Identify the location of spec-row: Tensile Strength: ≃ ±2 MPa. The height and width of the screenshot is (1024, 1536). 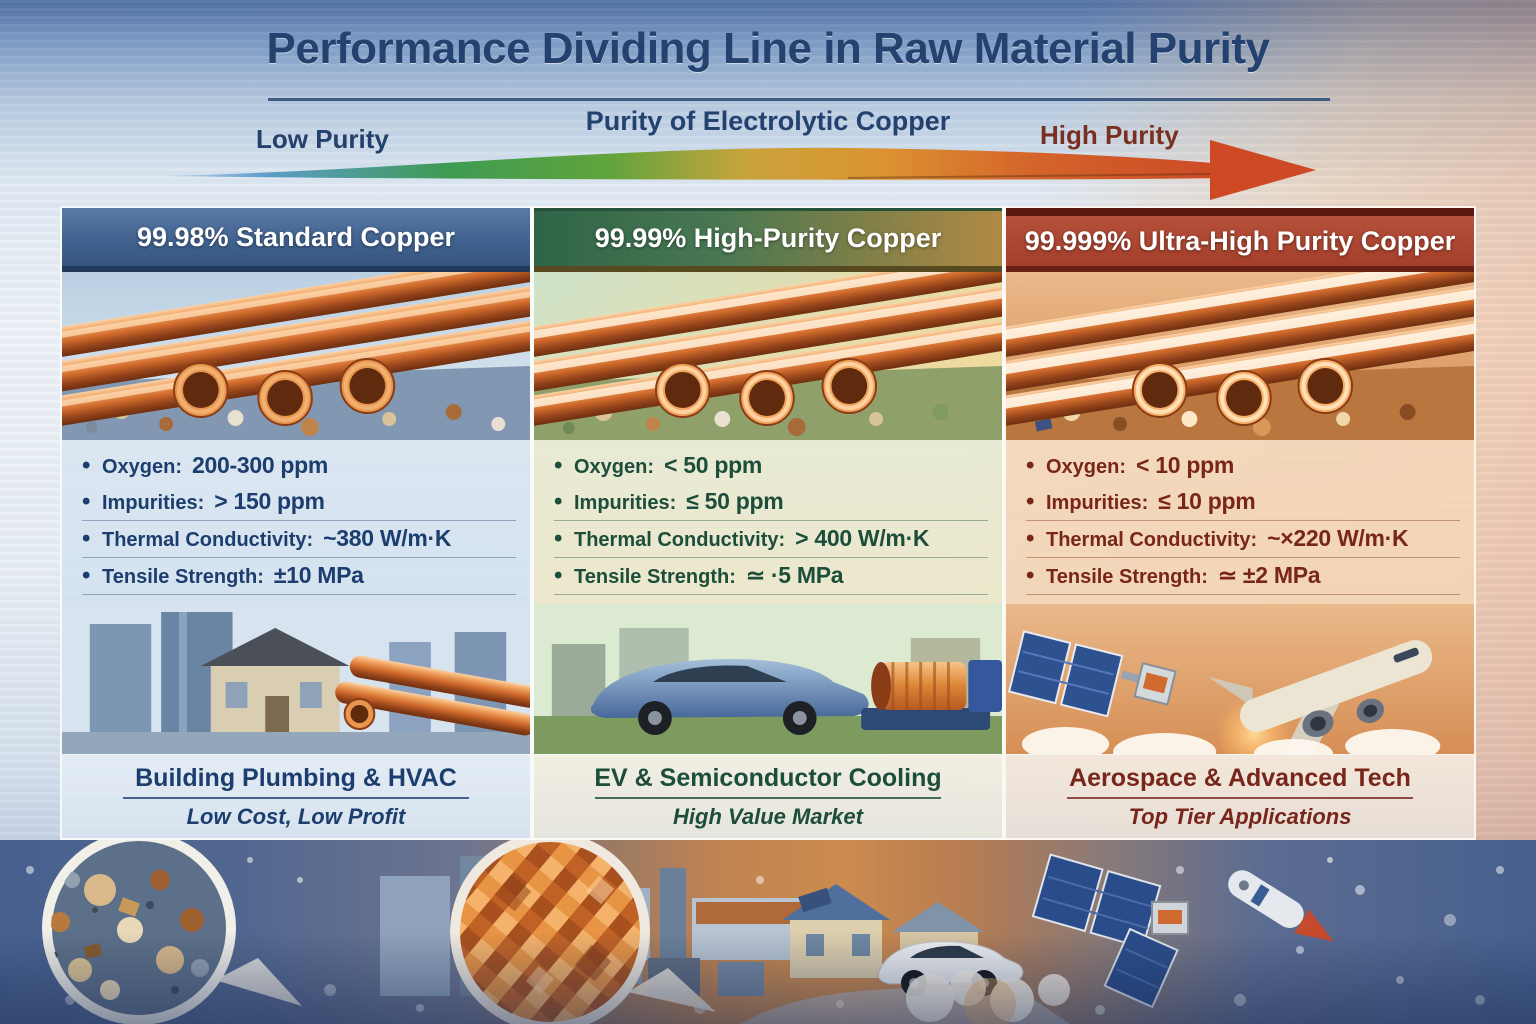
(1243, 576).